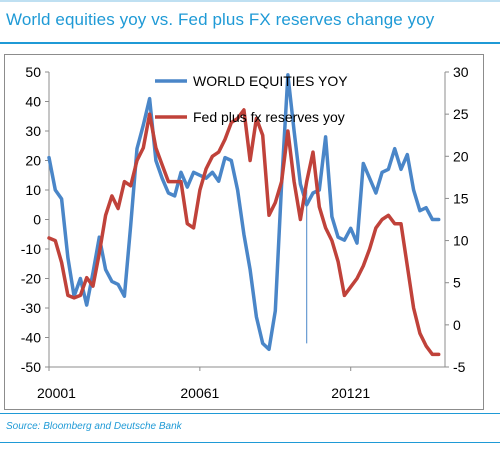  What do you see at coordinates (33, 72) in the screenshot?
I see `y-left-tick-label: 50` at bounding box center [33, 72].